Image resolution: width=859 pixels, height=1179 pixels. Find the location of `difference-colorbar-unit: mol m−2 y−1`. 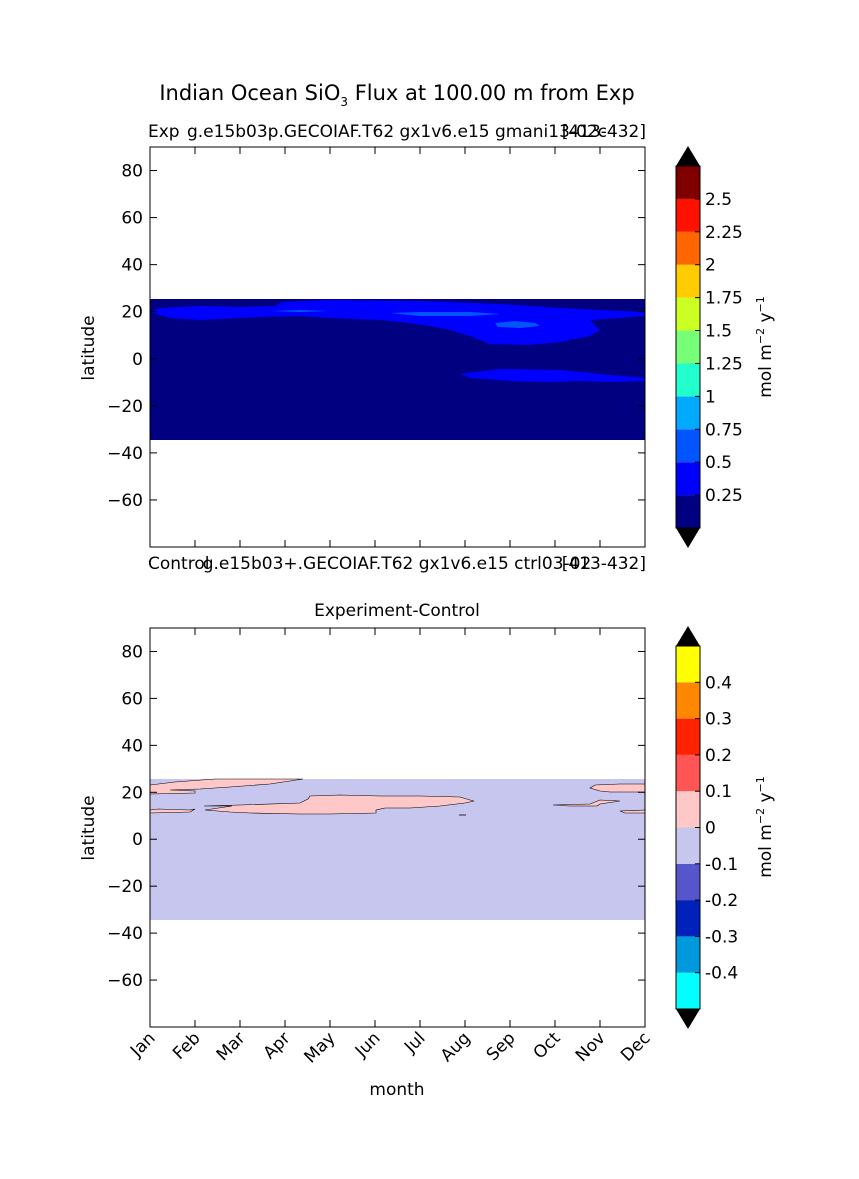

difference-colorbar-unit: mol m−2 y−1 is located at coordinates (765, 827).